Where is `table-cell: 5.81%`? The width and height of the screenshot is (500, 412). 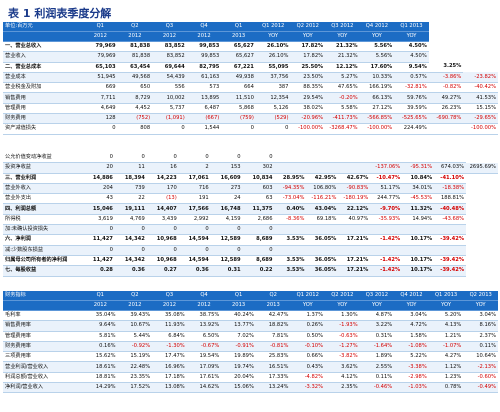 table-cell: 5.81% is located at coordinates (100, 336).